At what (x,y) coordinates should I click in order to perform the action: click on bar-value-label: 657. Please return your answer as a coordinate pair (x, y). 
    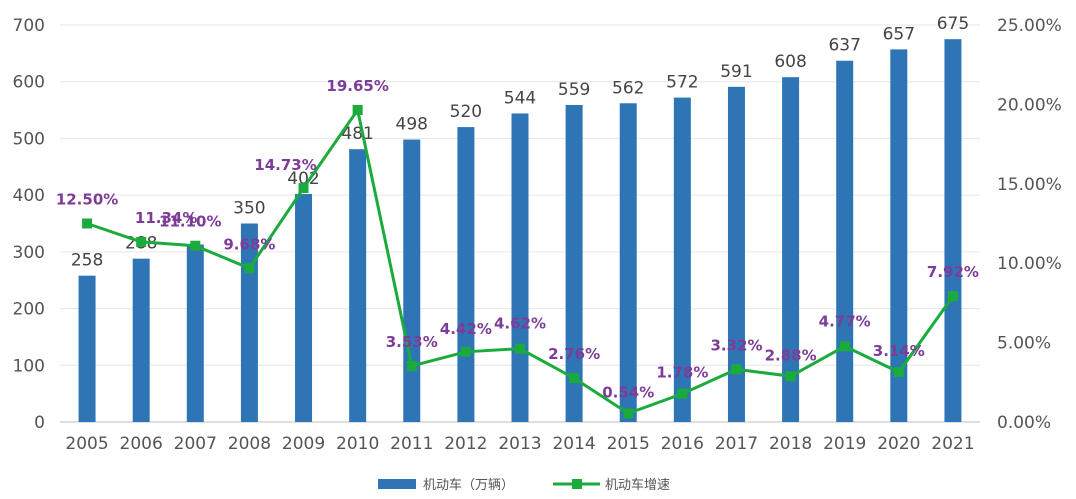
    Looking at the image, I should click on (899, 34).